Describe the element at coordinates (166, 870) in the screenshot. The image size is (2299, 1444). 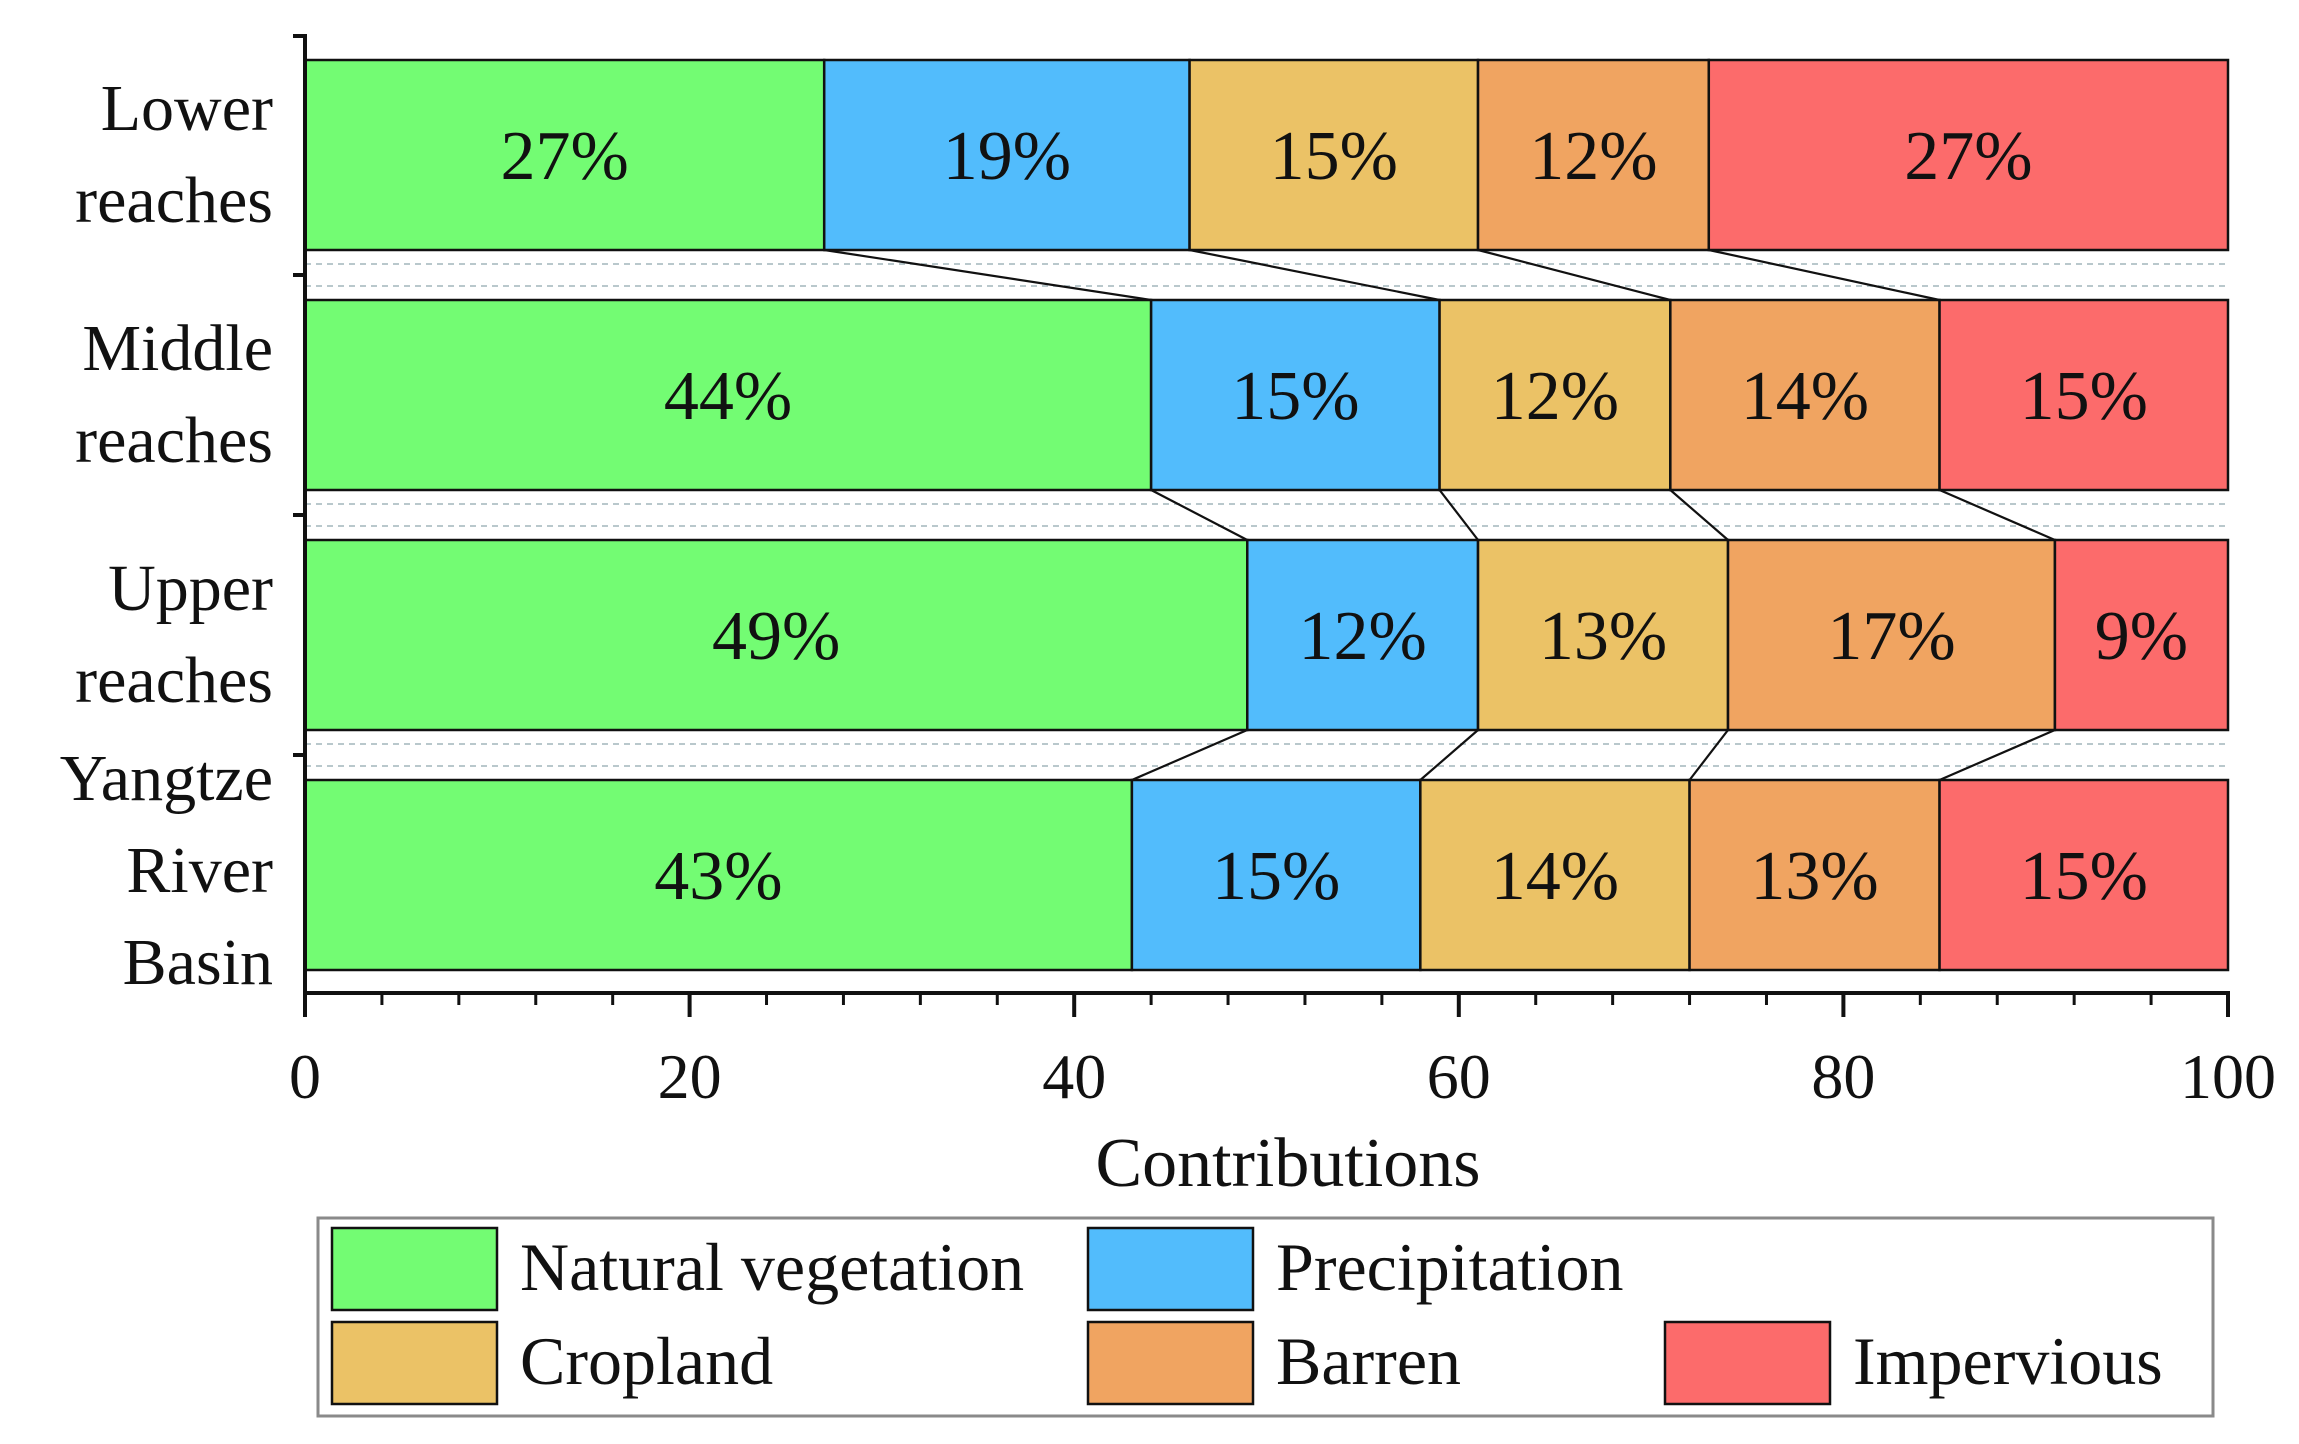
I see `category-label: Yangtze River Basin` at that location.